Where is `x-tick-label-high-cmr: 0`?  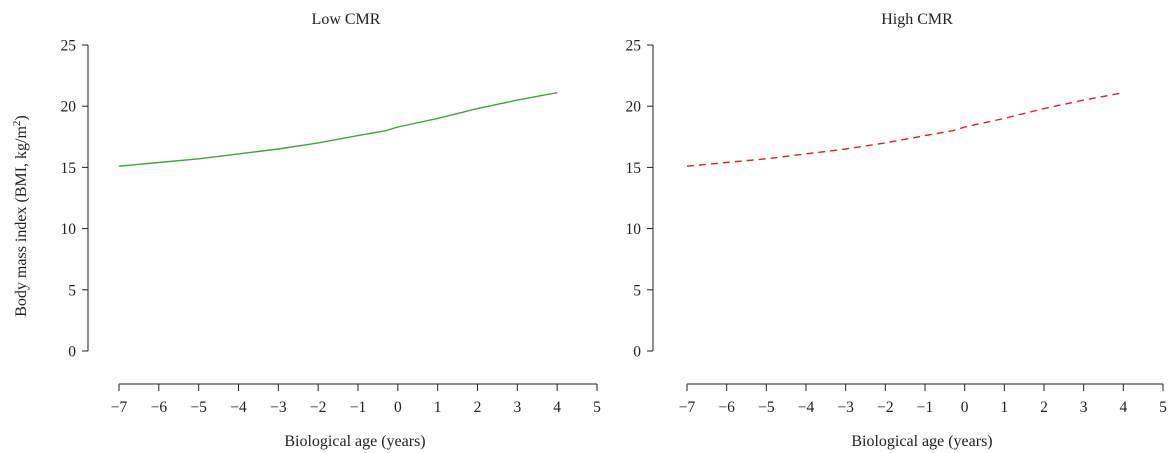
x-tick-label-high-cmr: 0 is located at coordinates (965, 407).